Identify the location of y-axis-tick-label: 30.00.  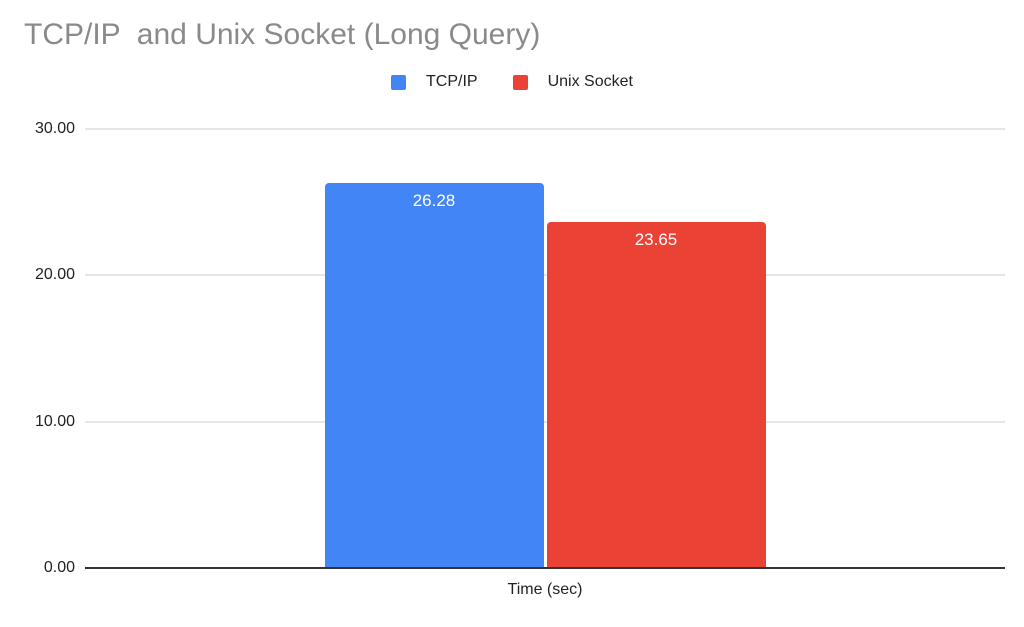
(54, 128).